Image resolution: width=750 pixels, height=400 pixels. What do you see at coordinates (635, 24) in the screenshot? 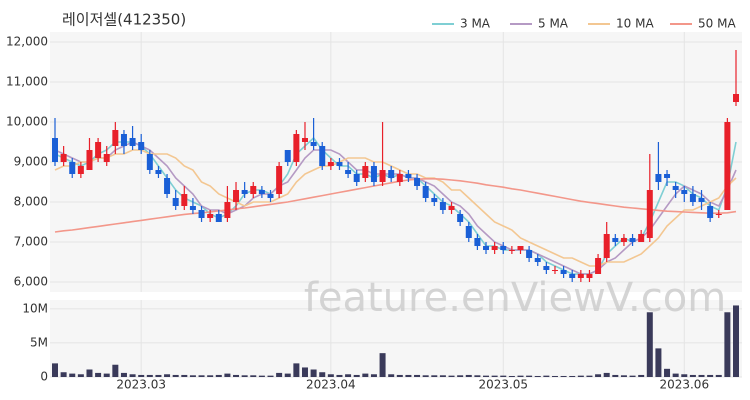
I see `legend-label: 10 MA` at bounding box center [635, 24].